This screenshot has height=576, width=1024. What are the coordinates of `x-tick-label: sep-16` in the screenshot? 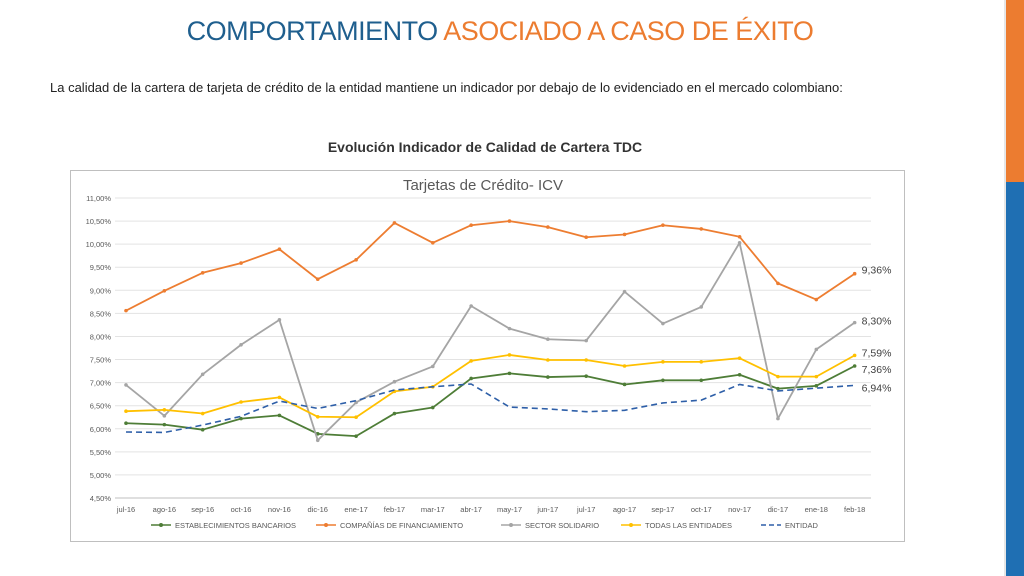 It's located at (202, 509).